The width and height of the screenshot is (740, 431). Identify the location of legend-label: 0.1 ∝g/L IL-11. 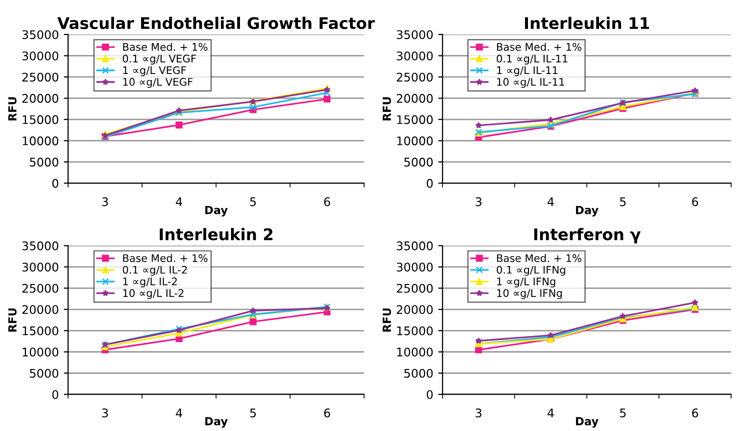
(532, 59).